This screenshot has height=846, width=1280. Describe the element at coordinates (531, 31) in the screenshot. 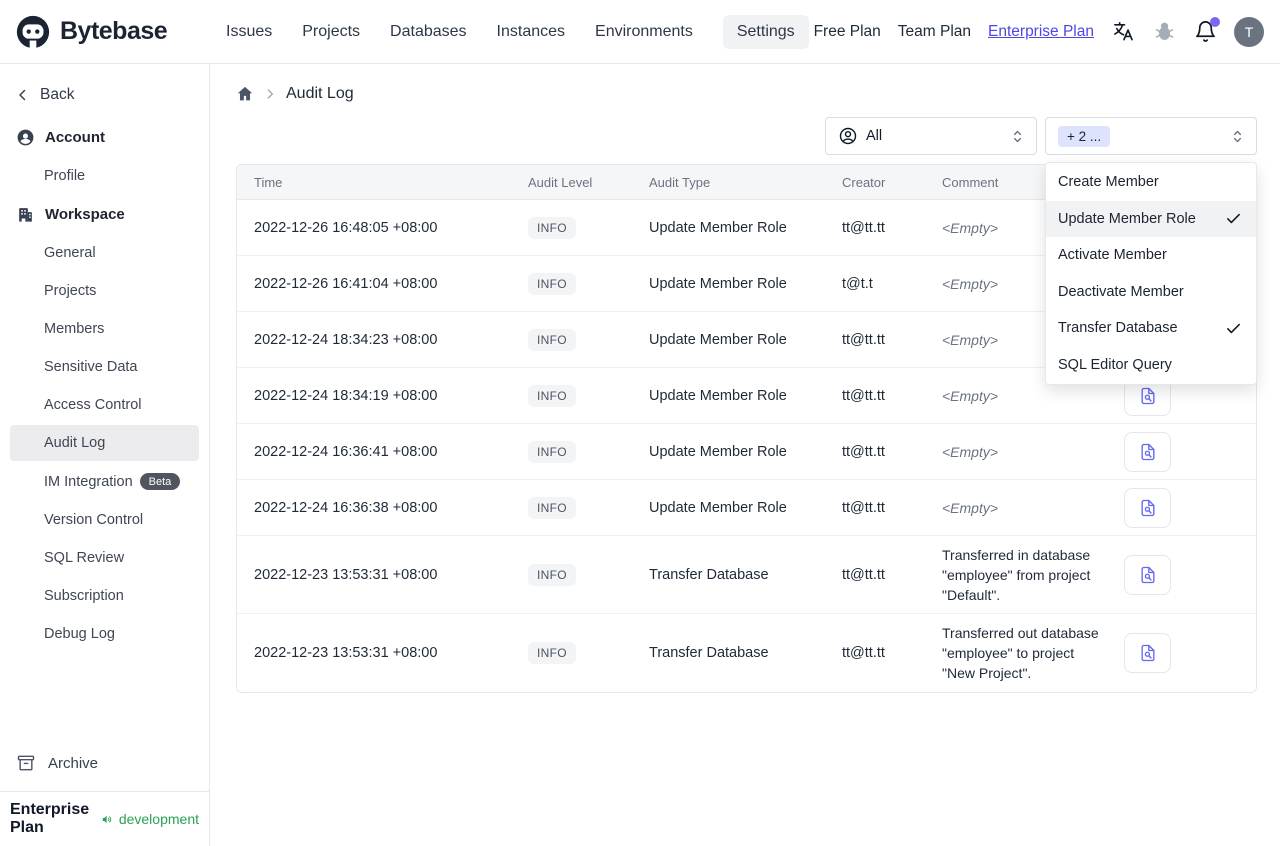

I see `nav-instances: Instances` at that location.